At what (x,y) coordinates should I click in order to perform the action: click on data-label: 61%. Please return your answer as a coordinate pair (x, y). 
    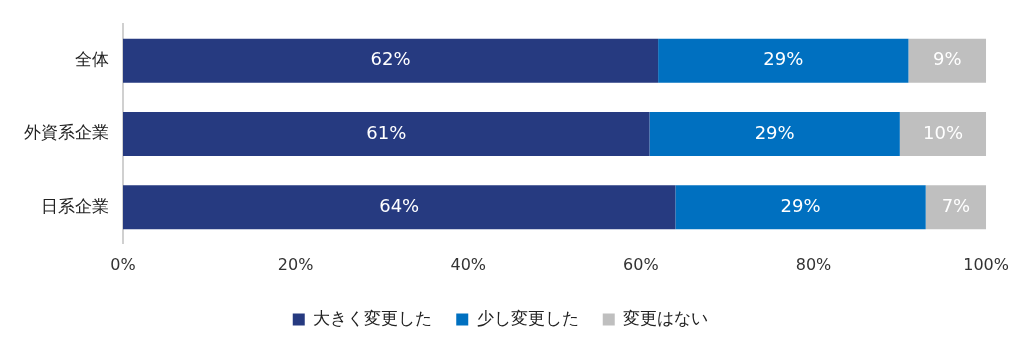
    Looking at the image, I should click on (386, 132).